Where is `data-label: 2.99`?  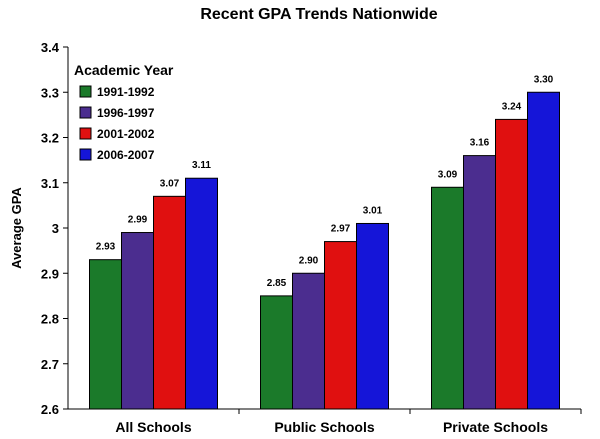 data-label: 2.99 is located at coordinates (138, 220).